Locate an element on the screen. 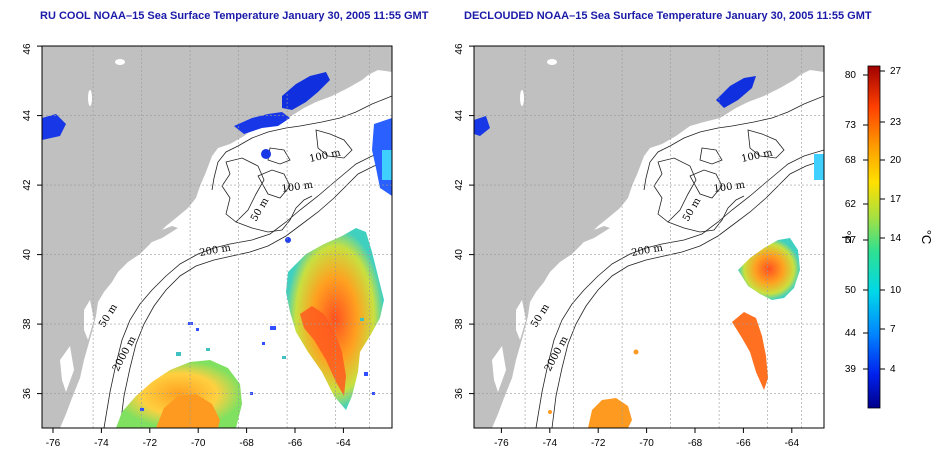 The width and height of the screenshot is (950, 475). right-sst-shelf is located at coordinates (610, 413).